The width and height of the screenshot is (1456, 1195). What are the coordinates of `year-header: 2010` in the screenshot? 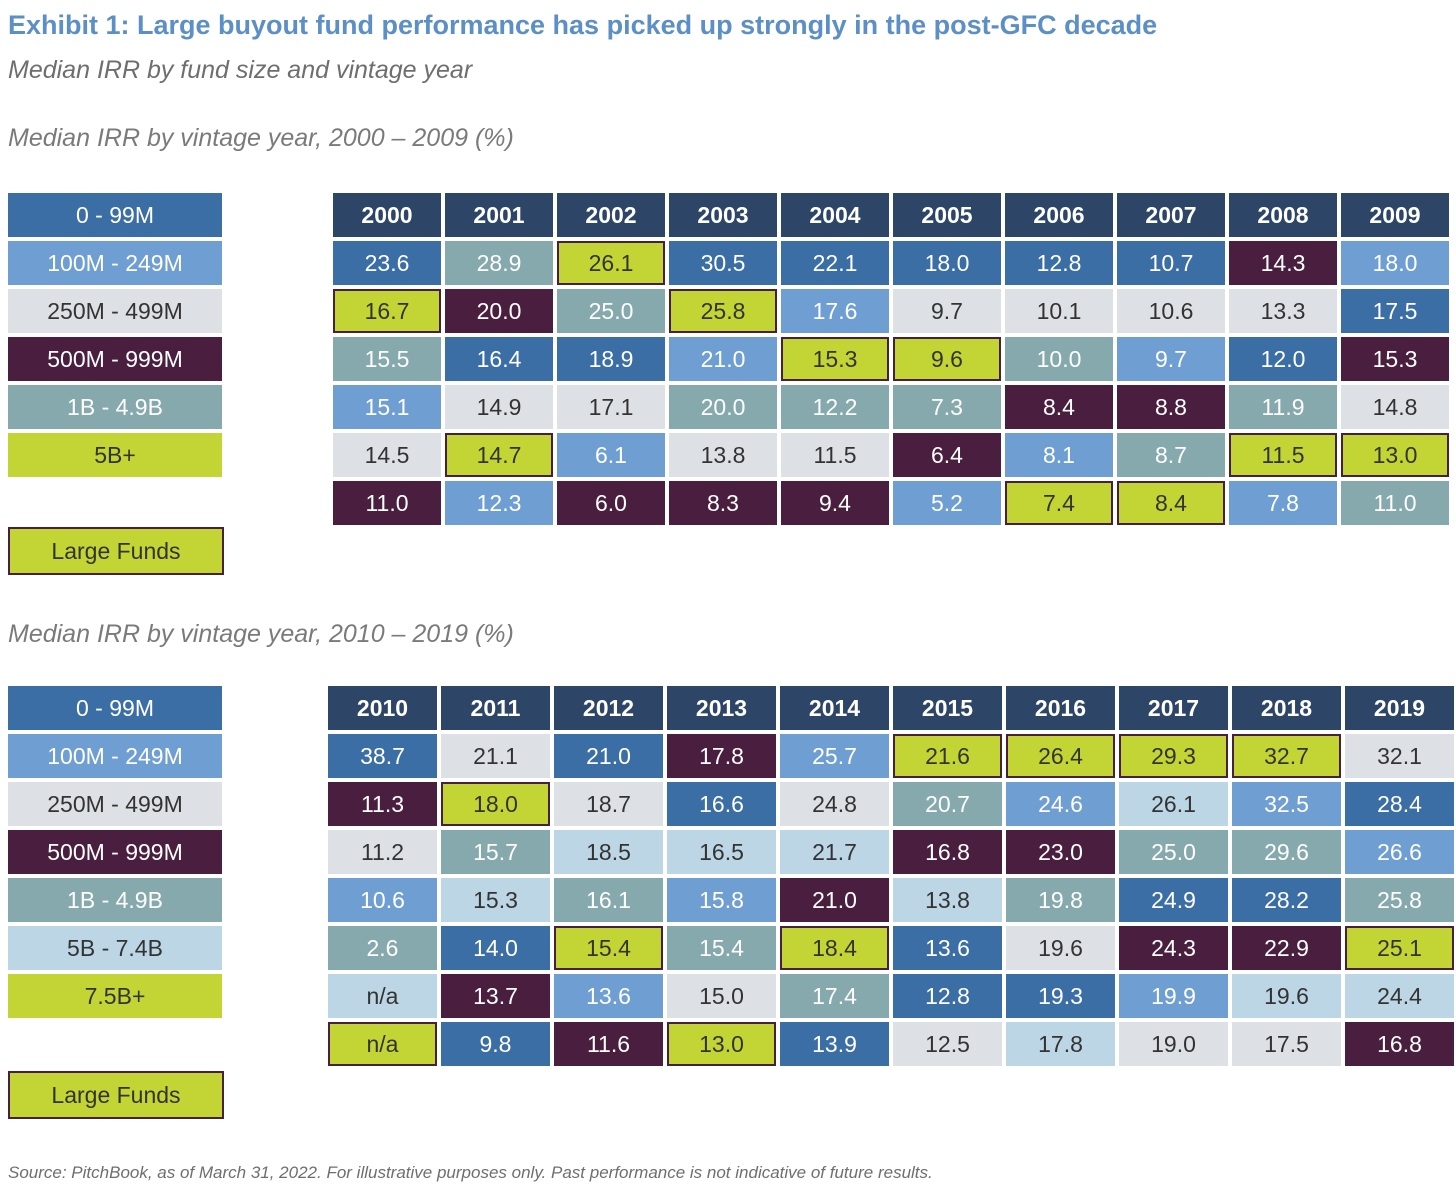 It's located at (382, 708).